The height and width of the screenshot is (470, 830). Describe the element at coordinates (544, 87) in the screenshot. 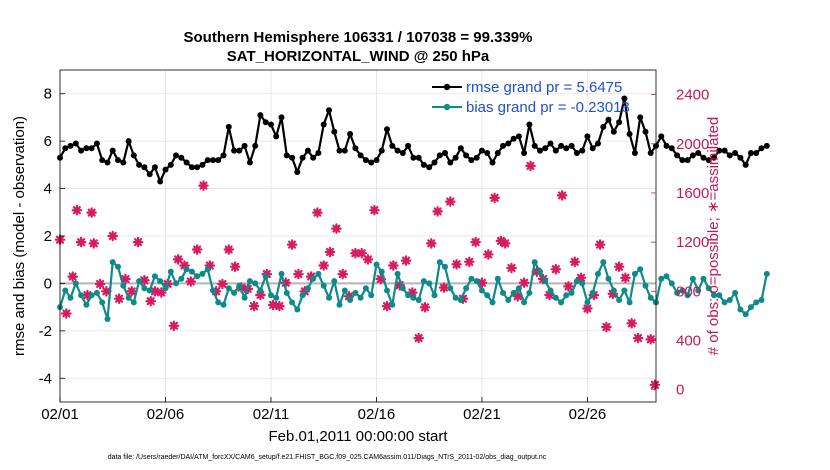

I see `legend-rmse-label: rmse grand pr = 5.6475` at that location.